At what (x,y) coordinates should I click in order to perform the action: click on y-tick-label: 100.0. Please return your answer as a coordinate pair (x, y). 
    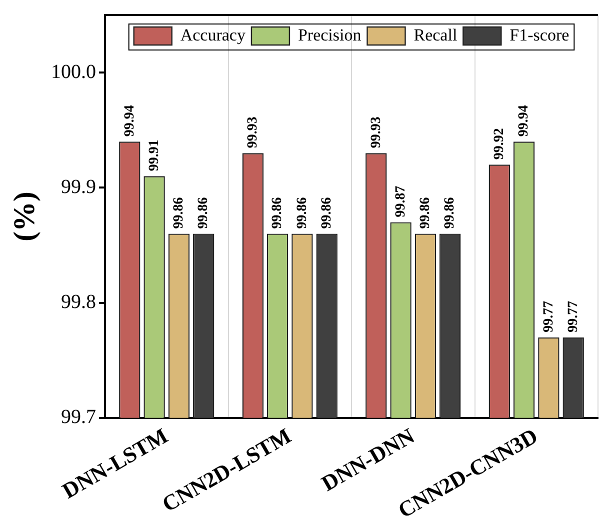
    Looking at the image, I should click on (73, 71).